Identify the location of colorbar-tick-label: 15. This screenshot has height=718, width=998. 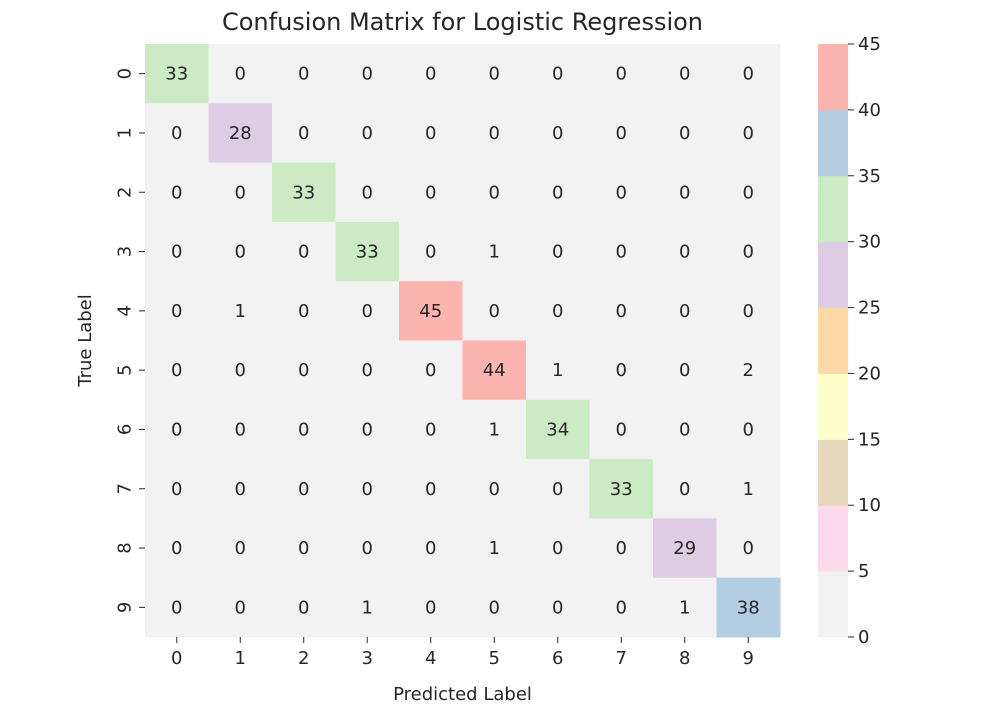
(869, 439).